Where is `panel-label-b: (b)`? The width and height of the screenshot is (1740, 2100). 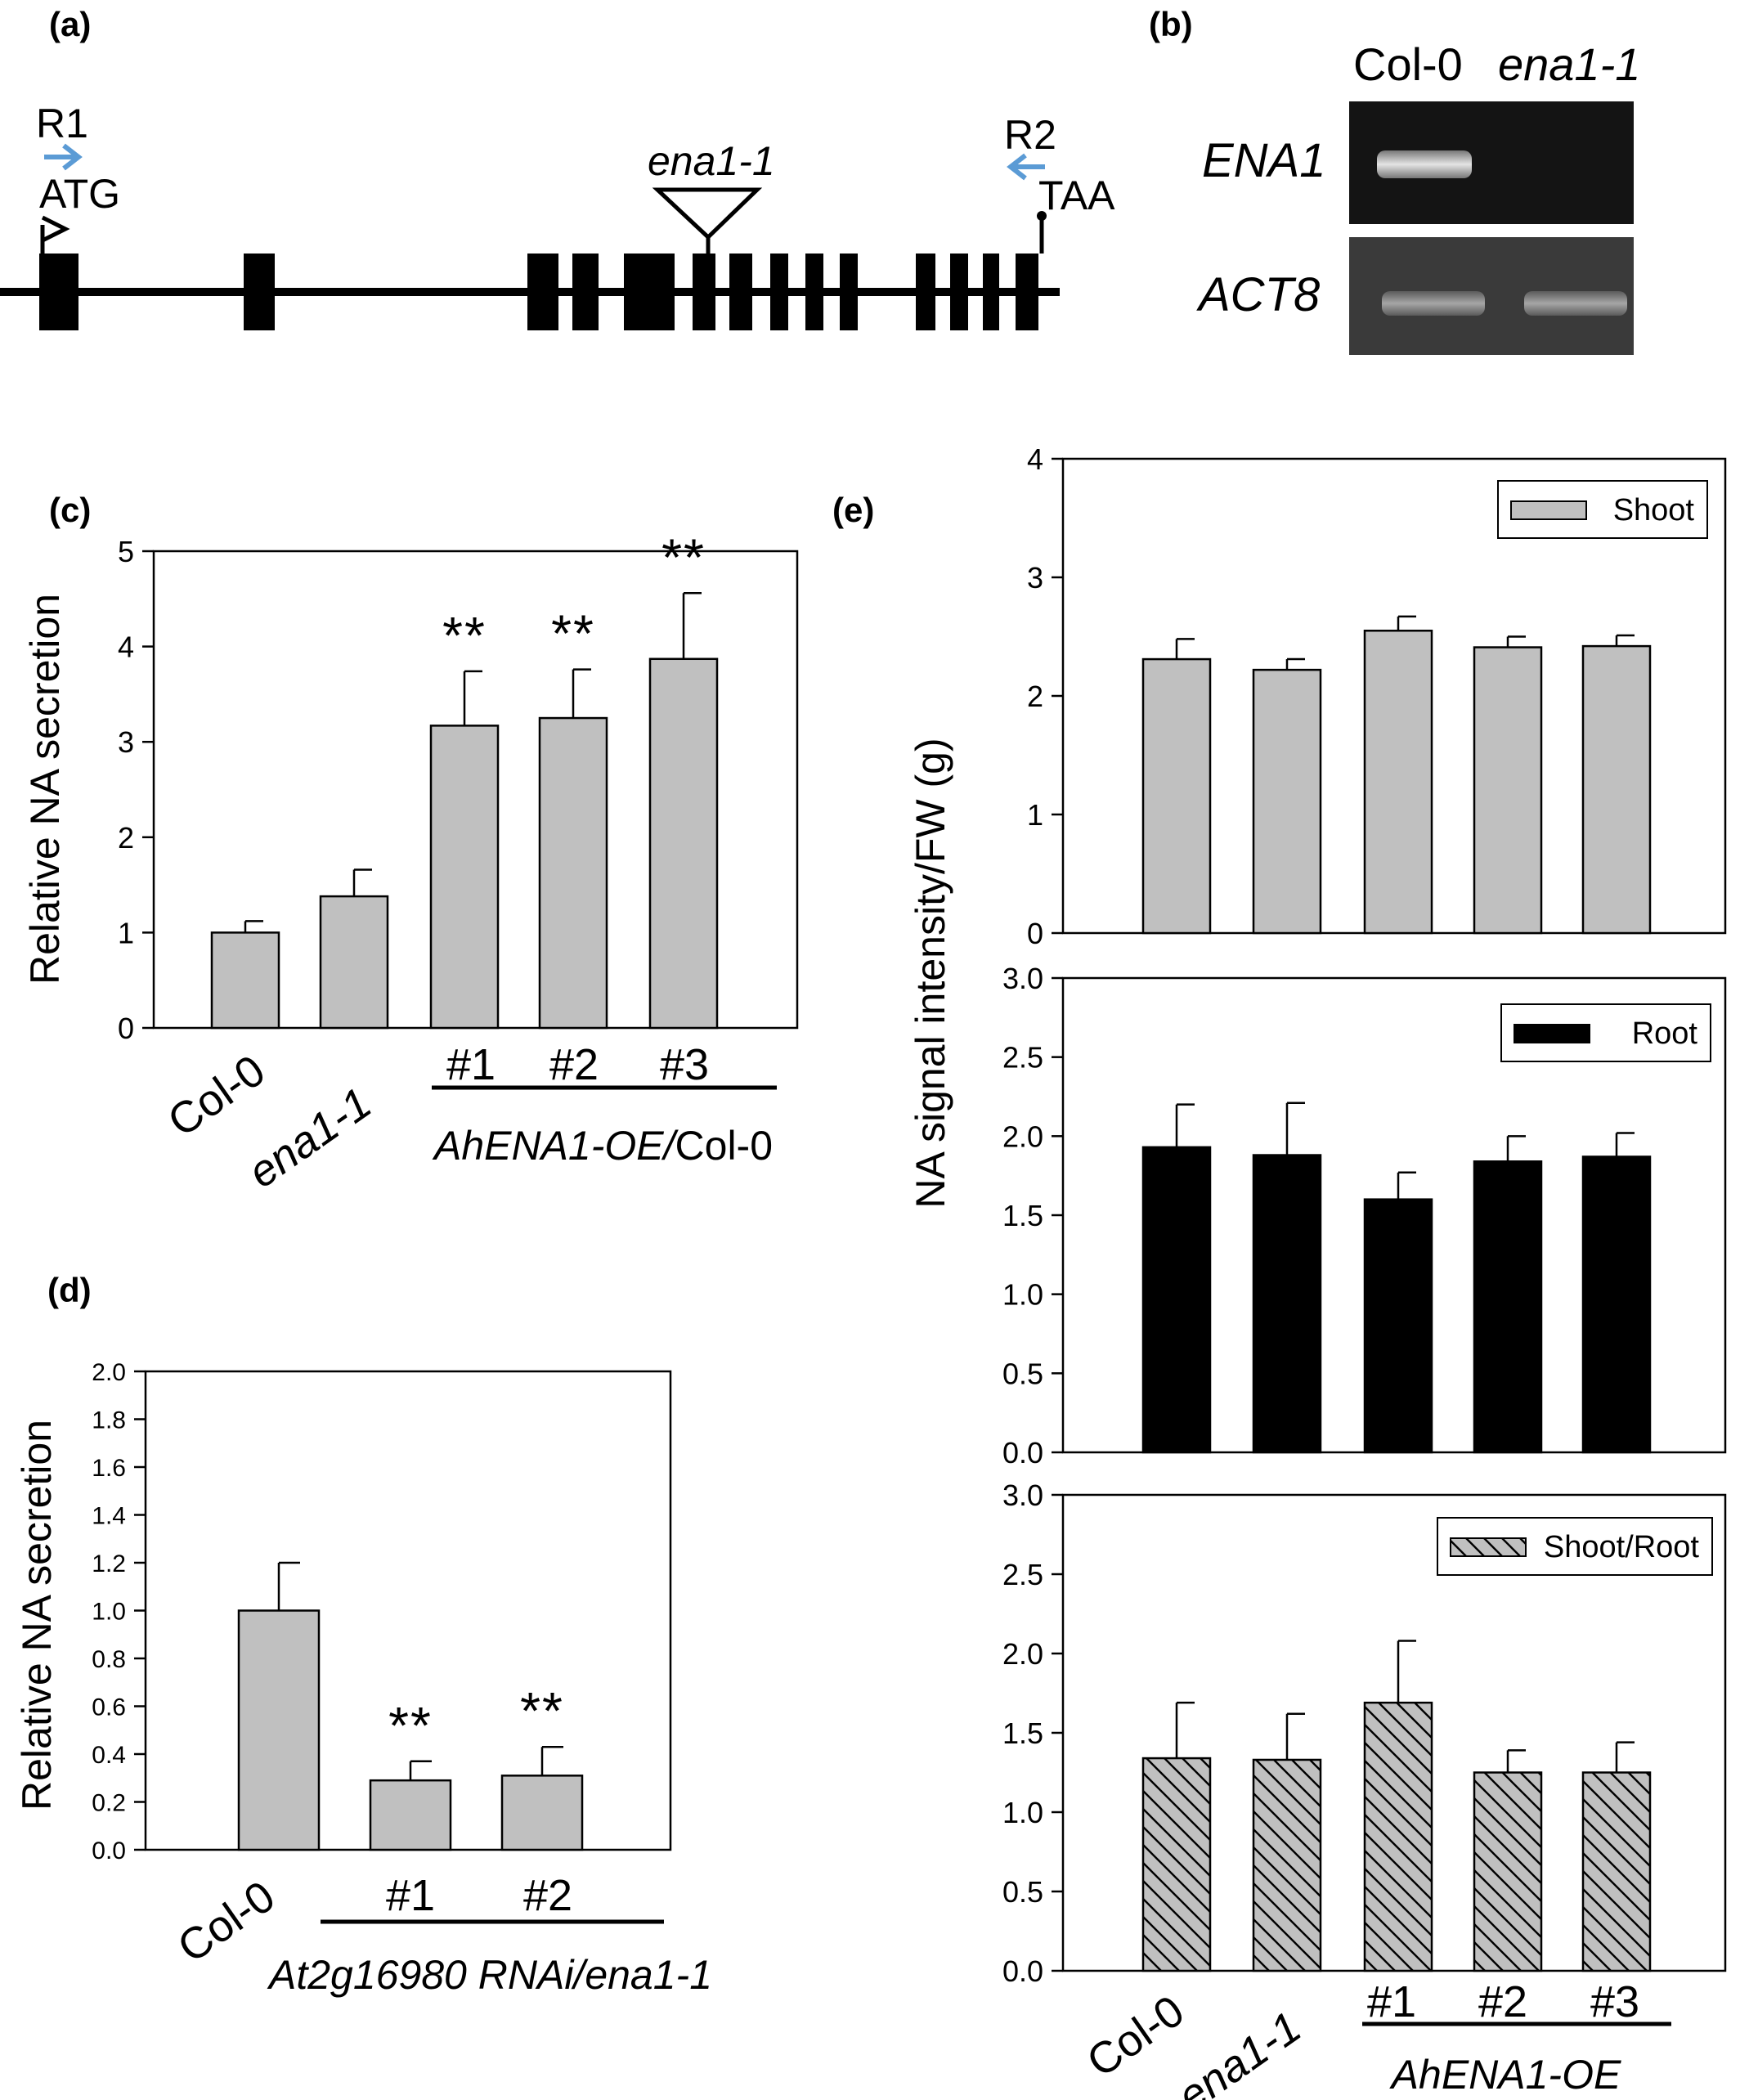 panel-label-b: (b) is located at coordinates (1171, 24).